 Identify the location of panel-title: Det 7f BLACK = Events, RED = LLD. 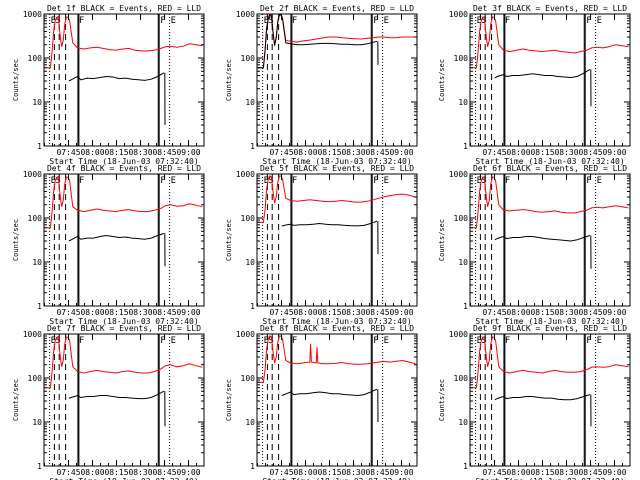
(124, 328).